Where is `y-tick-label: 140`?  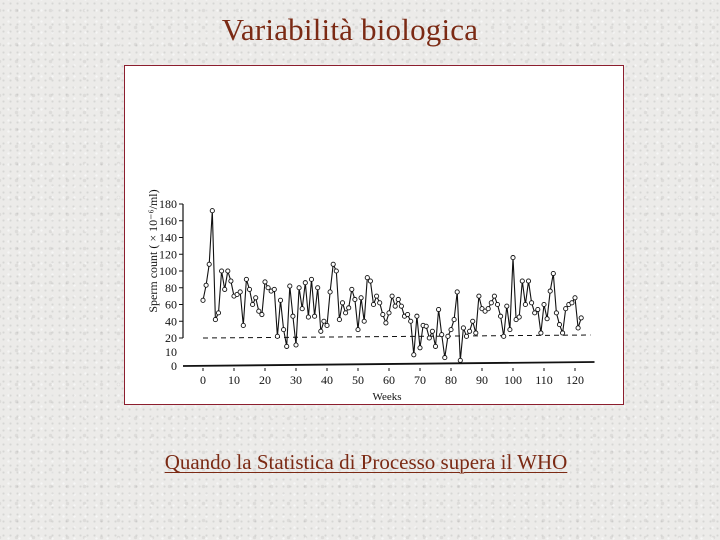
y-tick-label: 140 is located at coordinates (168, 238).